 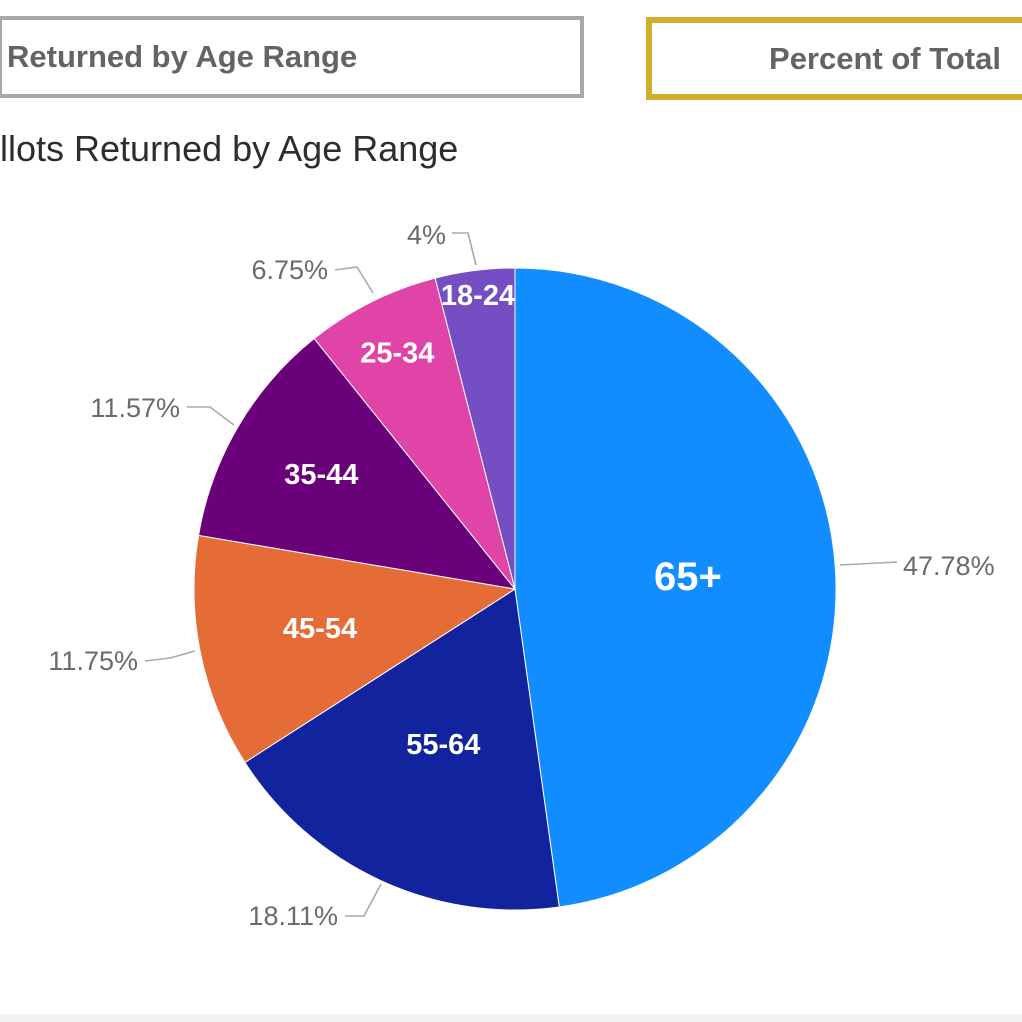 What do you see at coordinates (443, 745) in the screenshot?
I see `slice-label: 55-64` at bounding box center [443, 745].